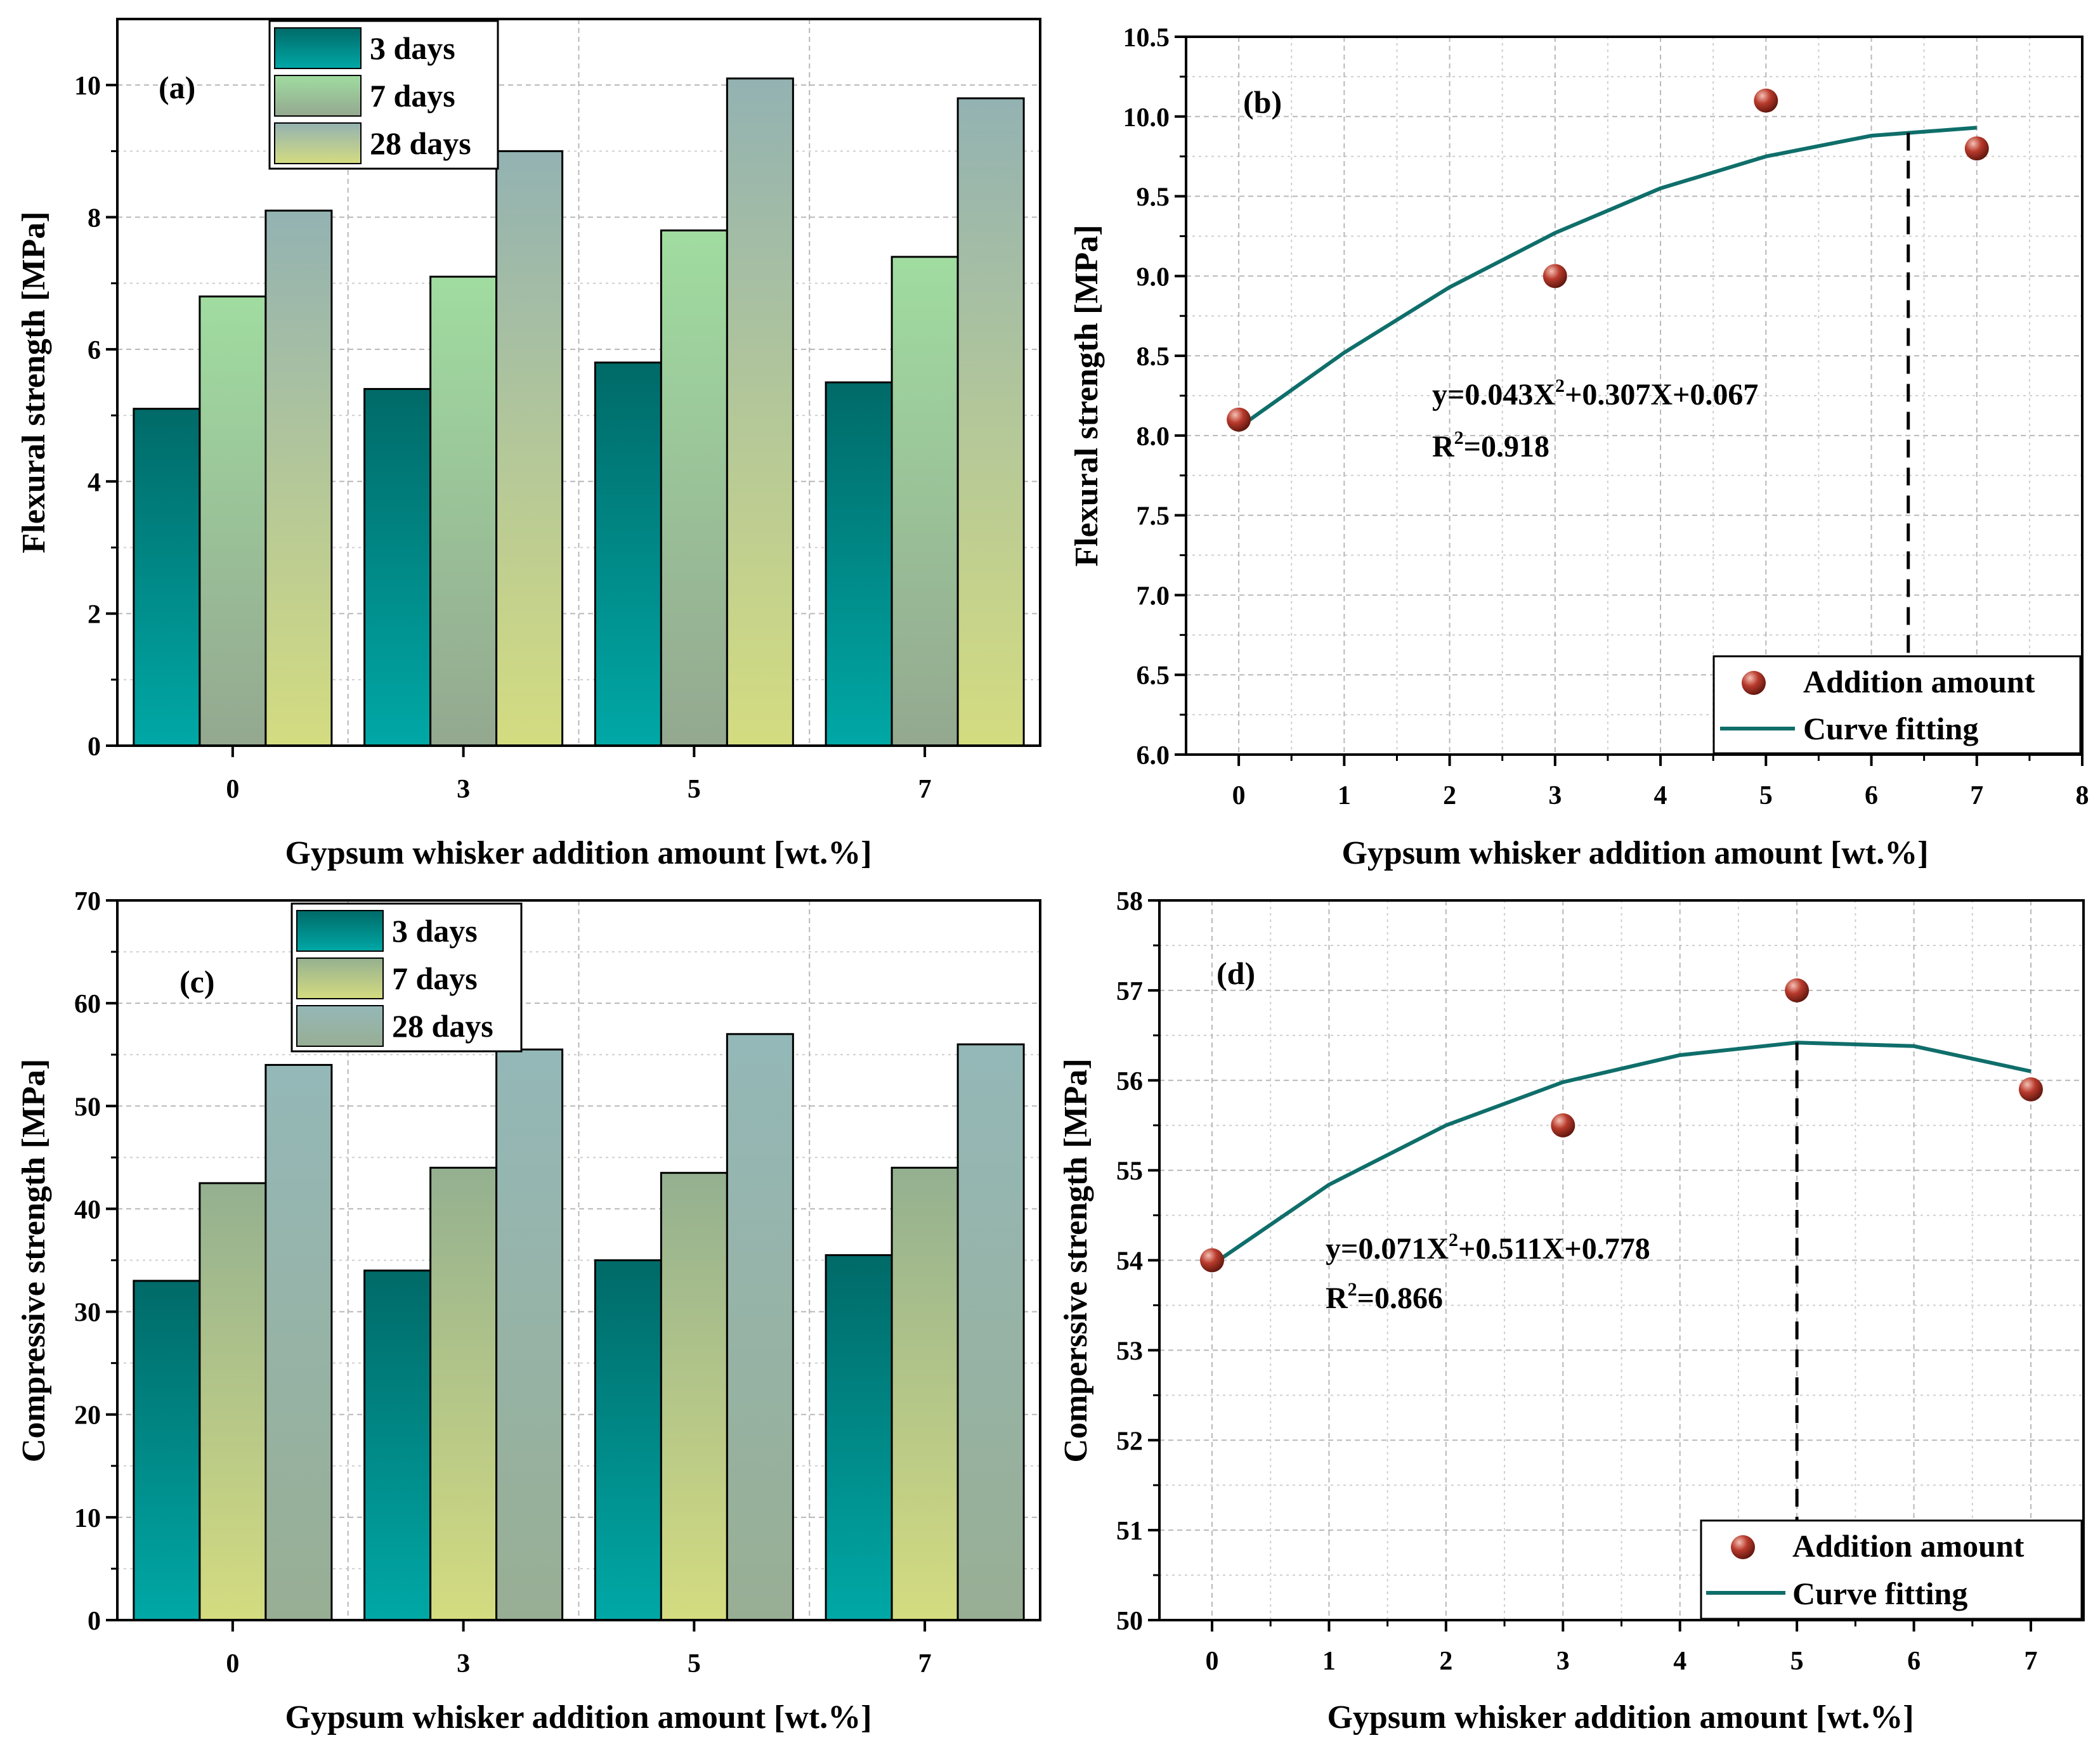 Image resolution: width=2100 pixels, height=1752 pixels. I want to click on panel-a-legend-swatch-7-days, so click(318, 96).